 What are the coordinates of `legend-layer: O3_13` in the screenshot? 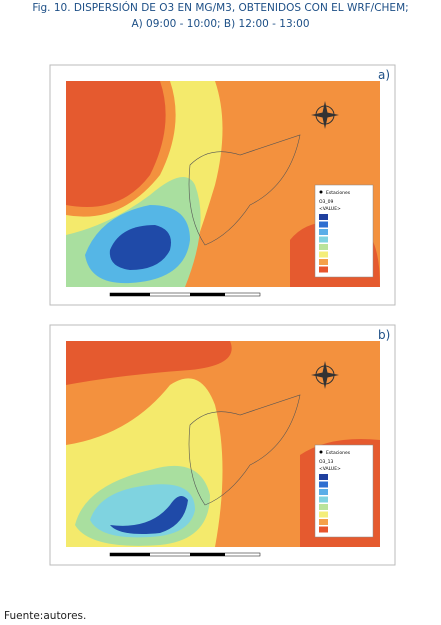 It's located at (326, 462).